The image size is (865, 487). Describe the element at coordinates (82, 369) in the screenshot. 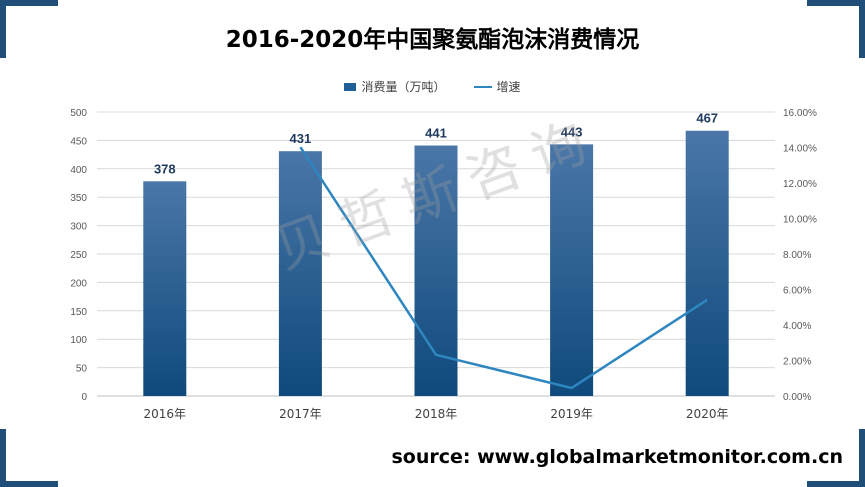

I see `y-left-tick-label: 50` at that location.